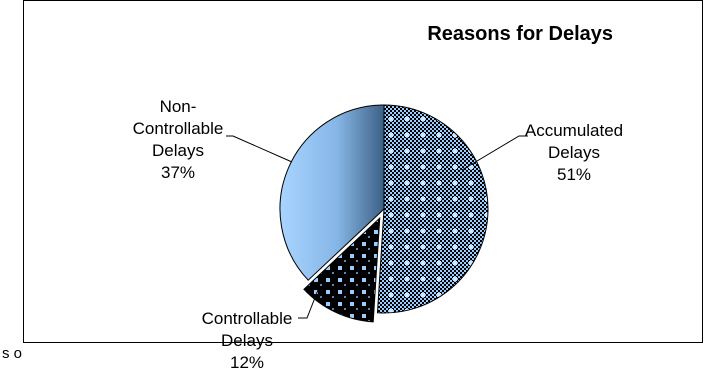  Describe the element at coordinates (574, 130) in the screenshot. I see `slice-name-line-0-0: Accumulated` at that location.